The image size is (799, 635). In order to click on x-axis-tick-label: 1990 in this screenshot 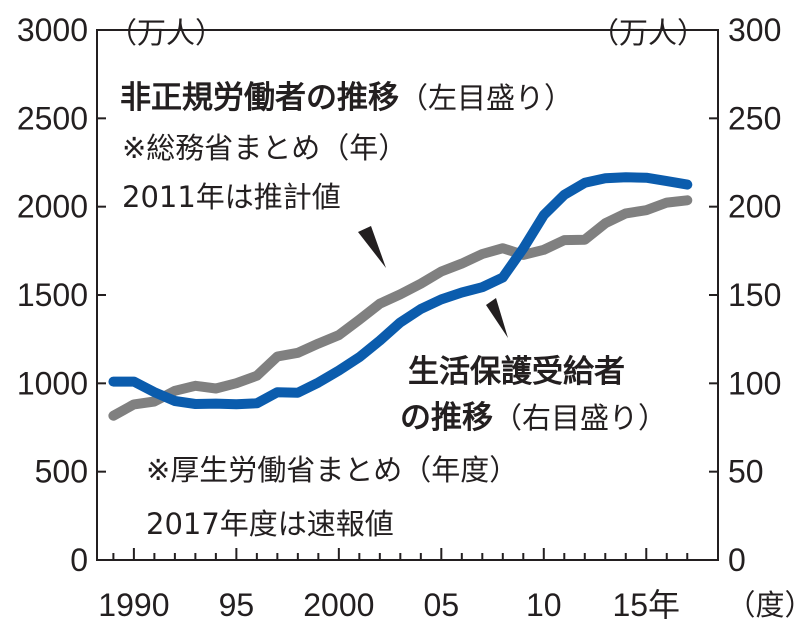, I will do `click(133, 605)`.